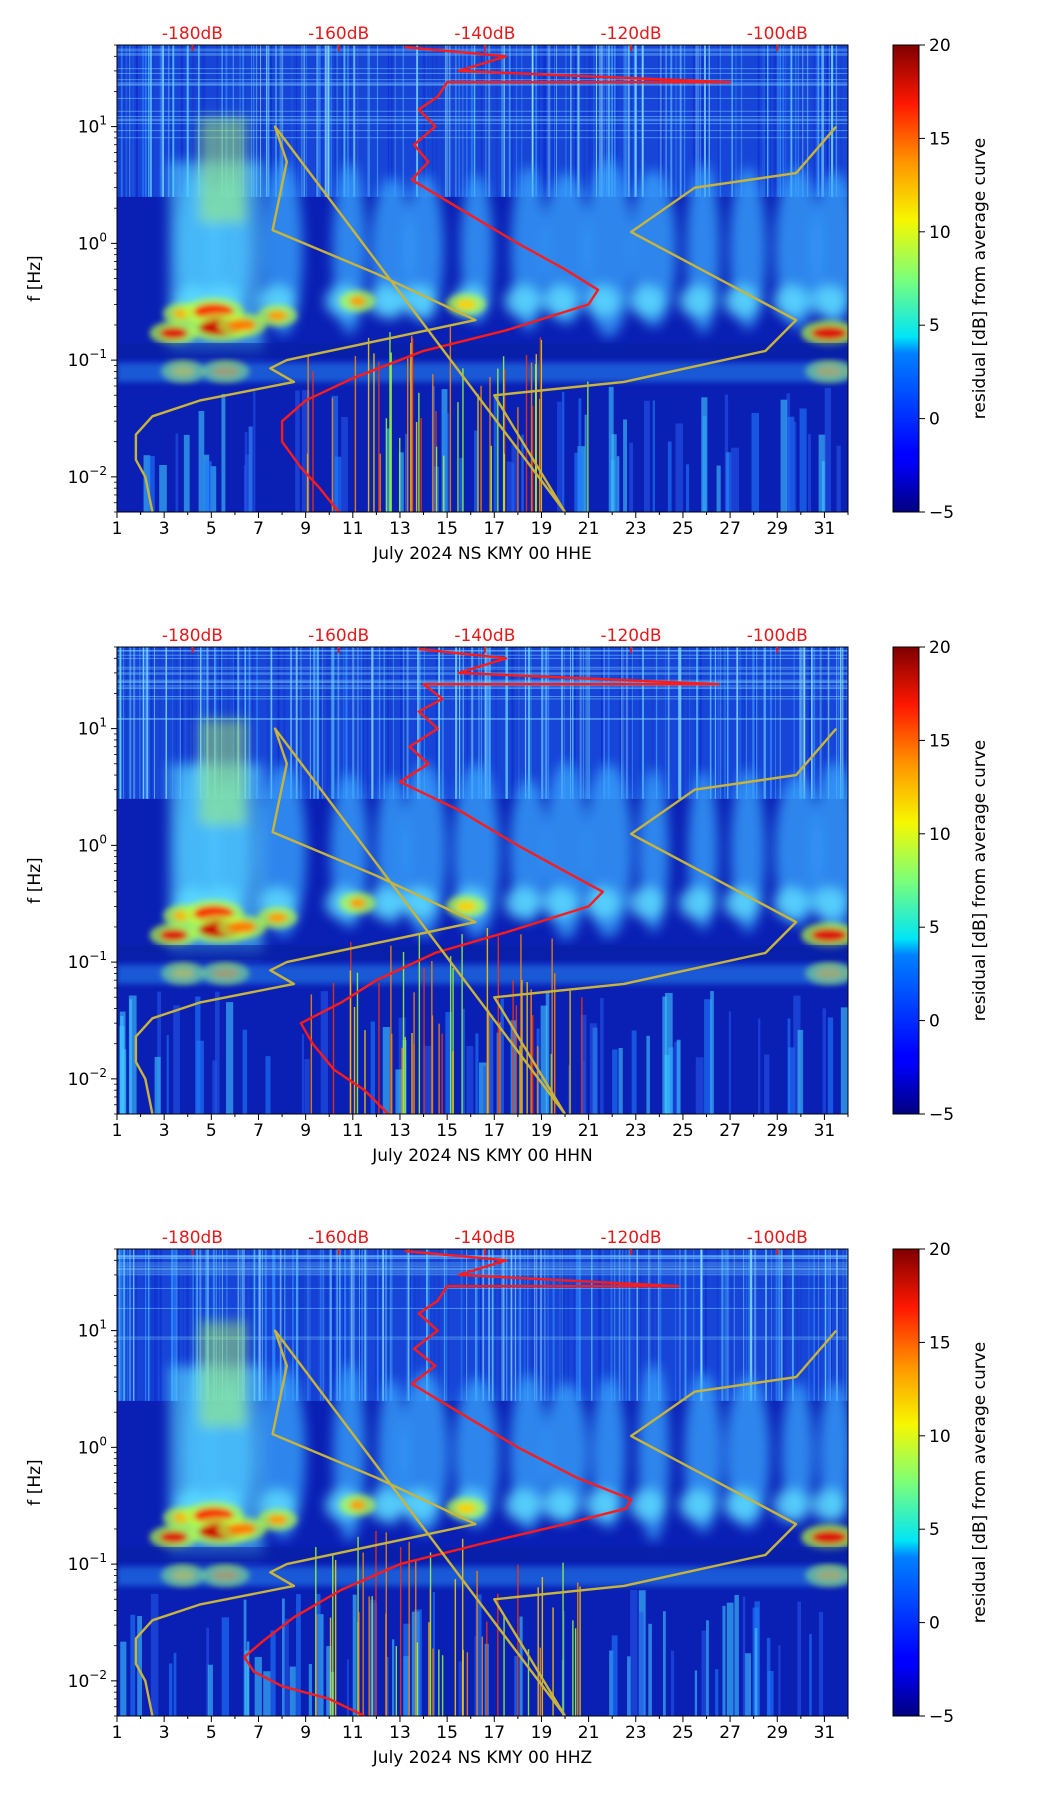 Image resolution: width=1052 pixels, height=1806 pixels. What do you see at coordinates (829, 935) in the screenshot?
I see `hot-spot` at bounding box center [829, 935].